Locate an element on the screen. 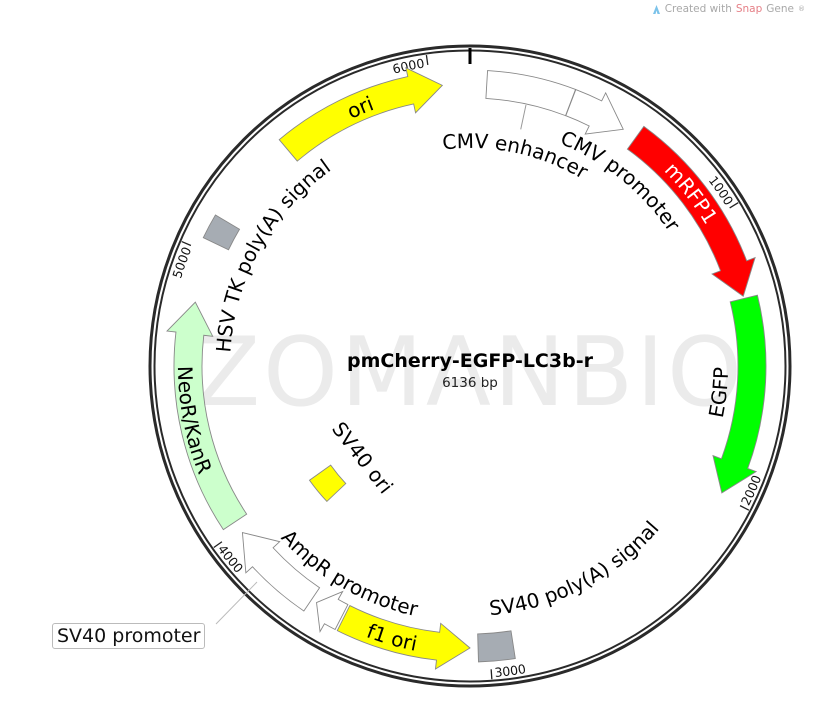 This screenshot has width=813, height=724. feature-label-text: EGFP is located at coordinates (718, 393).